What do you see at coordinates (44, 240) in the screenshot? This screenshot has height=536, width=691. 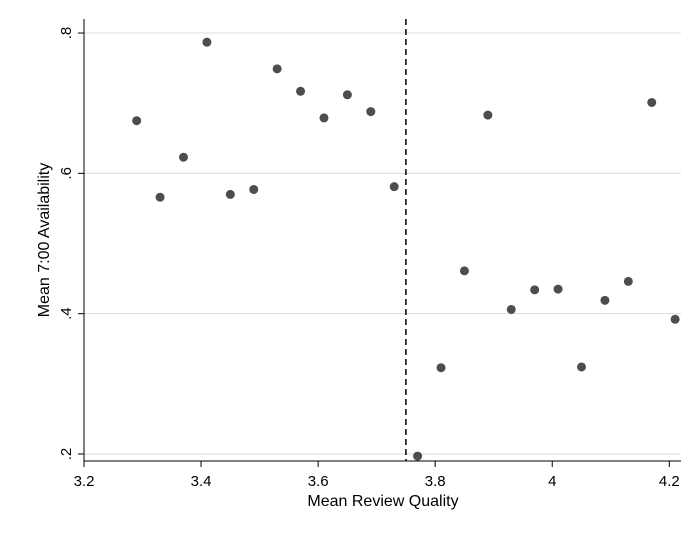 I see `y-axis-label: Mean 7:00 Availability` at bounding box center [44, 240].